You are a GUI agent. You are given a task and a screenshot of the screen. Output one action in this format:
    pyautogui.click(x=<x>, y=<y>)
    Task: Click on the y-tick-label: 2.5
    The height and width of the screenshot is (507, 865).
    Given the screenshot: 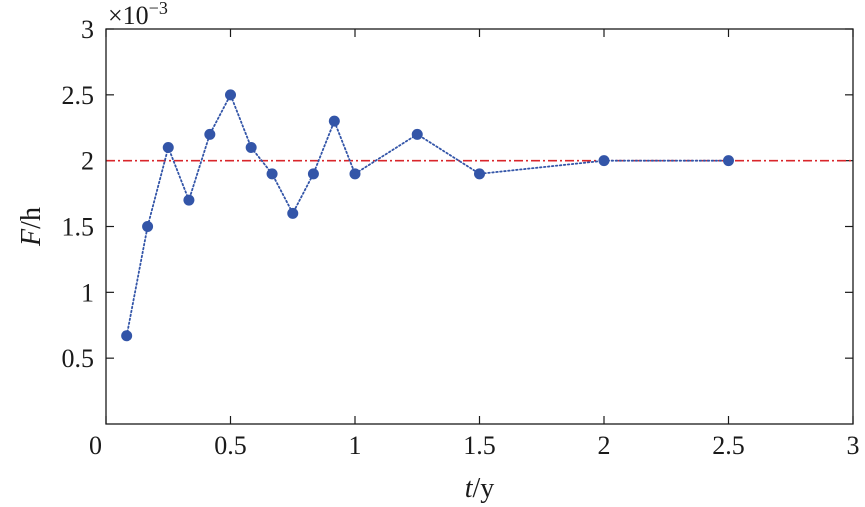 What is the action you would take?
    pyautogui.click(x=78, y=95)
    